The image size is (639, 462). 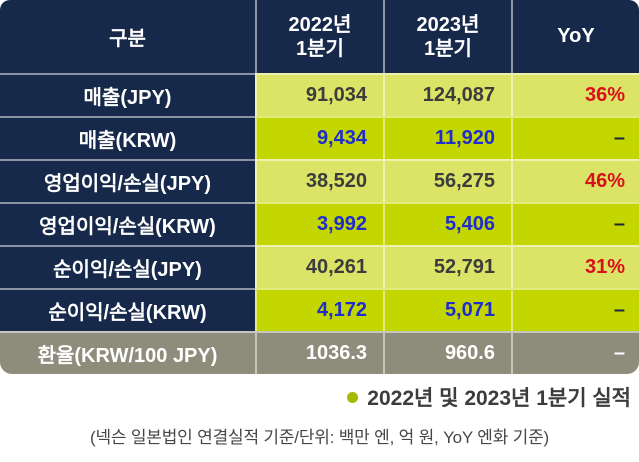 I want to click on column-header-2022-year: 2022년, so click(x=320, y=24).